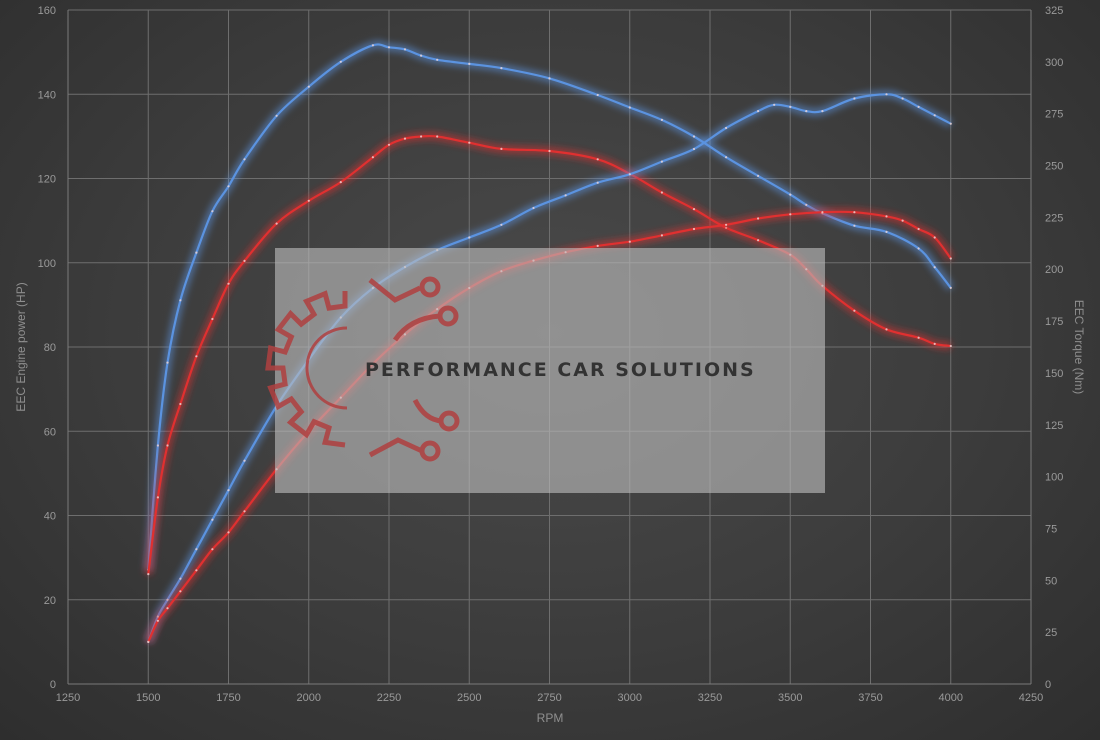 The height and width of the screenshot is (740, 1100). I want to click on y-left-tick-label: 140, so click(47, 95).